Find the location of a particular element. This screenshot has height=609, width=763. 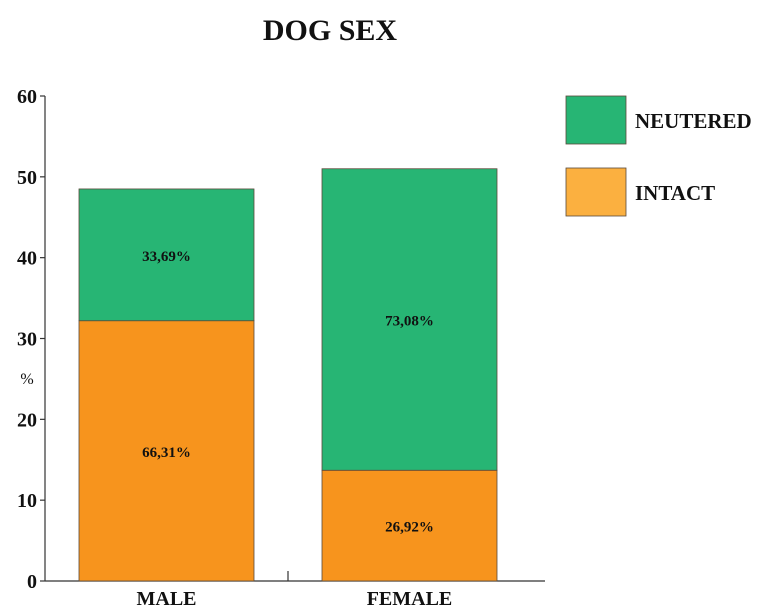

data-label: 33,69% is located at coordinates (166, 257).